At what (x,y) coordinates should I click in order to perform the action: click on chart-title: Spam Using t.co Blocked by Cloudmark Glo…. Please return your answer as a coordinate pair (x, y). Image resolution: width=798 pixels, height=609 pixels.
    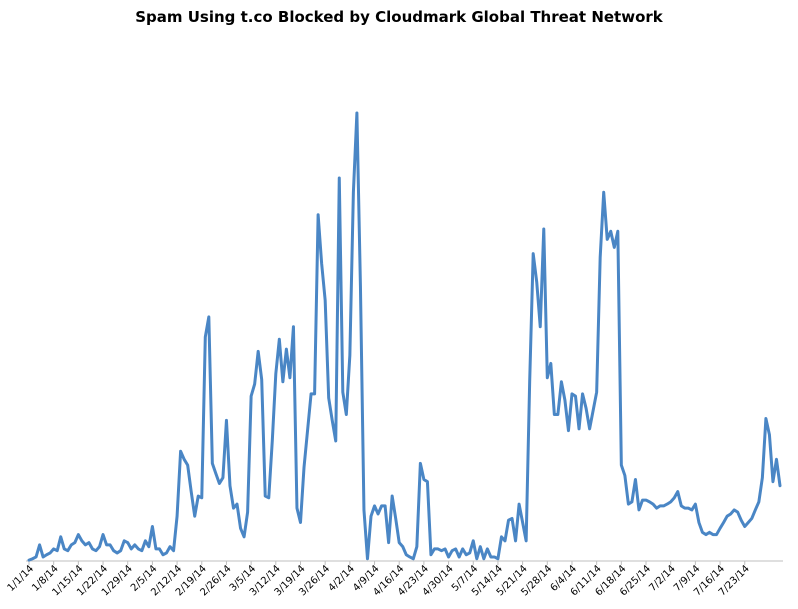
    Looking at the image, I should click on (399, 17).